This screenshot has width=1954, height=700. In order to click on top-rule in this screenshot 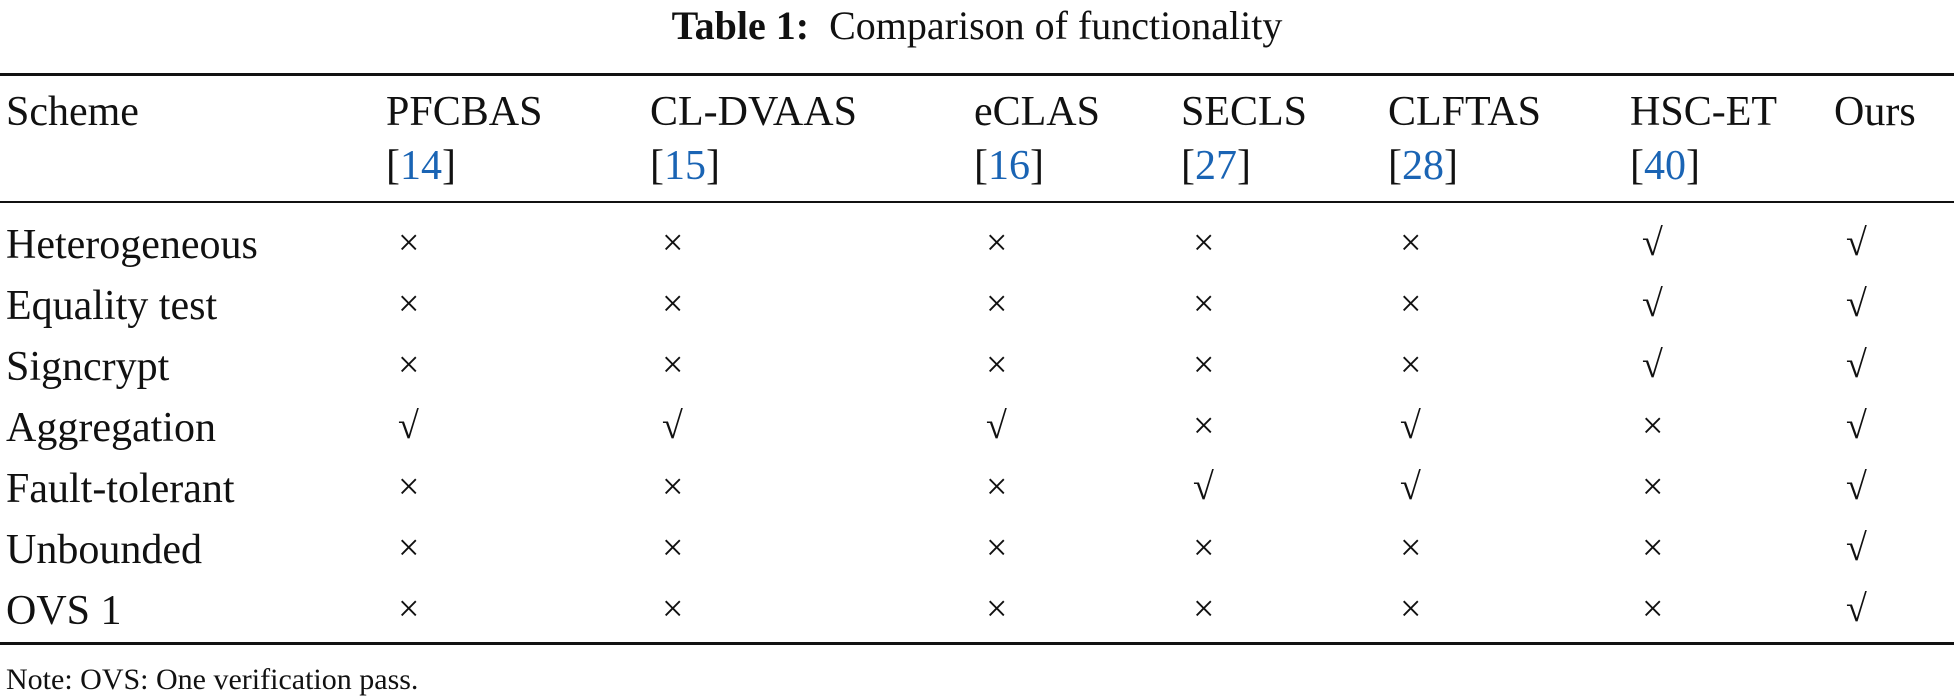, I will do `click(977, 74)`.